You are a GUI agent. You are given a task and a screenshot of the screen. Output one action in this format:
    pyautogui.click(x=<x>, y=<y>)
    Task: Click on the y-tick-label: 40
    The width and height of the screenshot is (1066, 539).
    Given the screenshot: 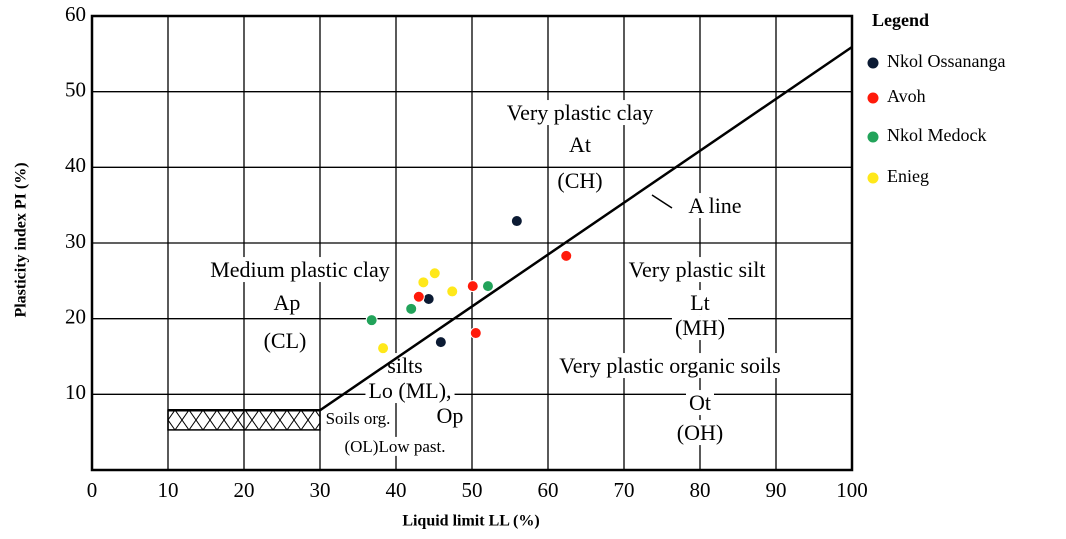 What is the action you would take?
    pyautogui.click(x=75, y=165)
    